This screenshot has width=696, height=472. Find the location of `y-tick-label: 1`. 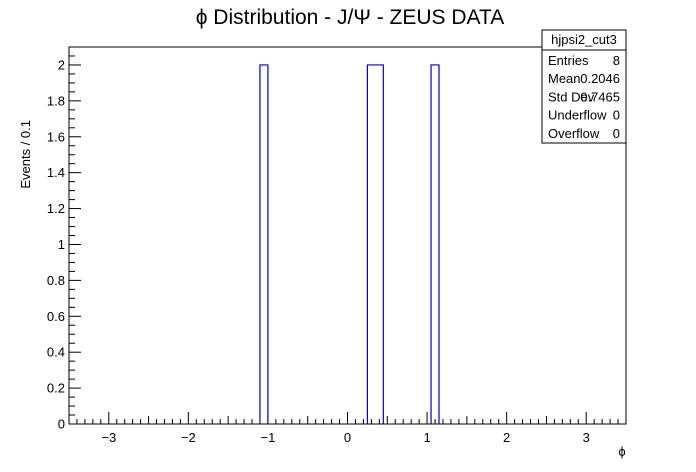

y-tick-label: 1 is located at coordinates (61, 244).